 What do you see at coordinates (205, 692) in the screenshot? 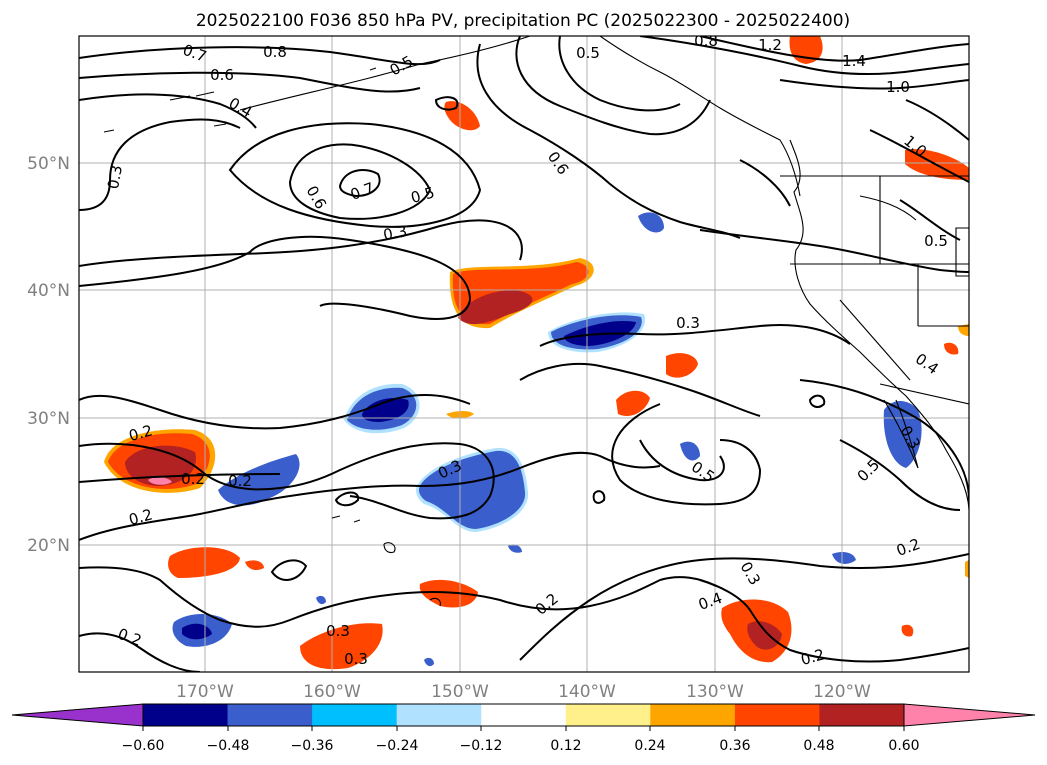
I see `lon-label: 170°W` at bounding box center [205, 692].